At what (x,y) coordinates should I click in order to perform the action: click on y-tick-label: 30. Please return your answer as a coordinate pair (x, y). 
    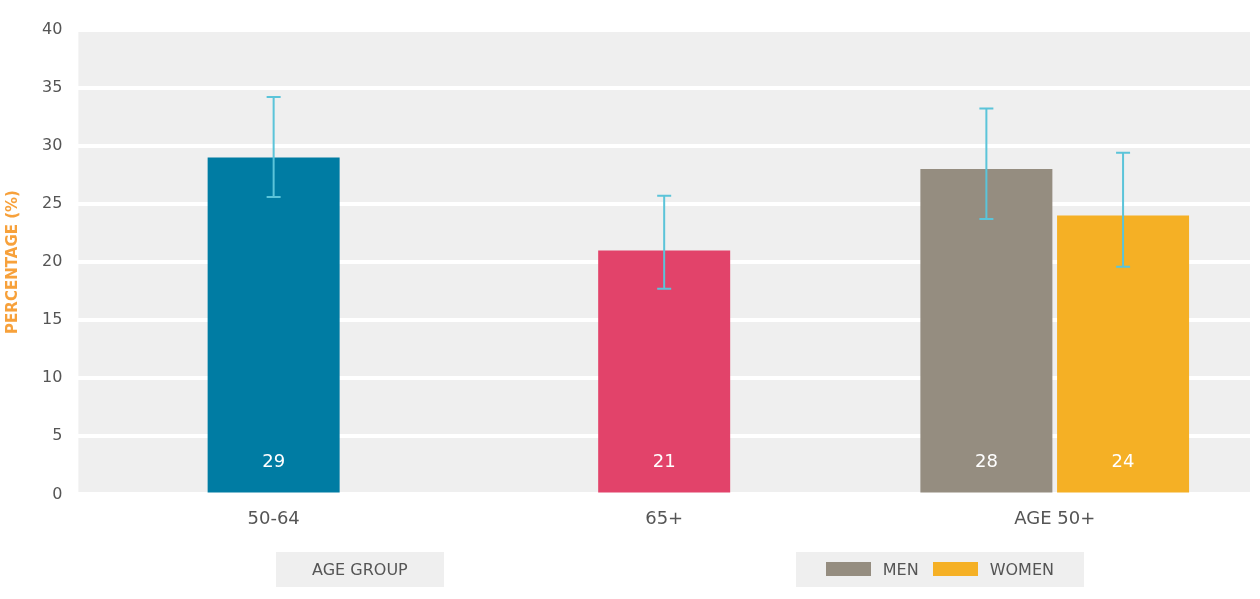
    Looking at the image, I should click on (52, 144).